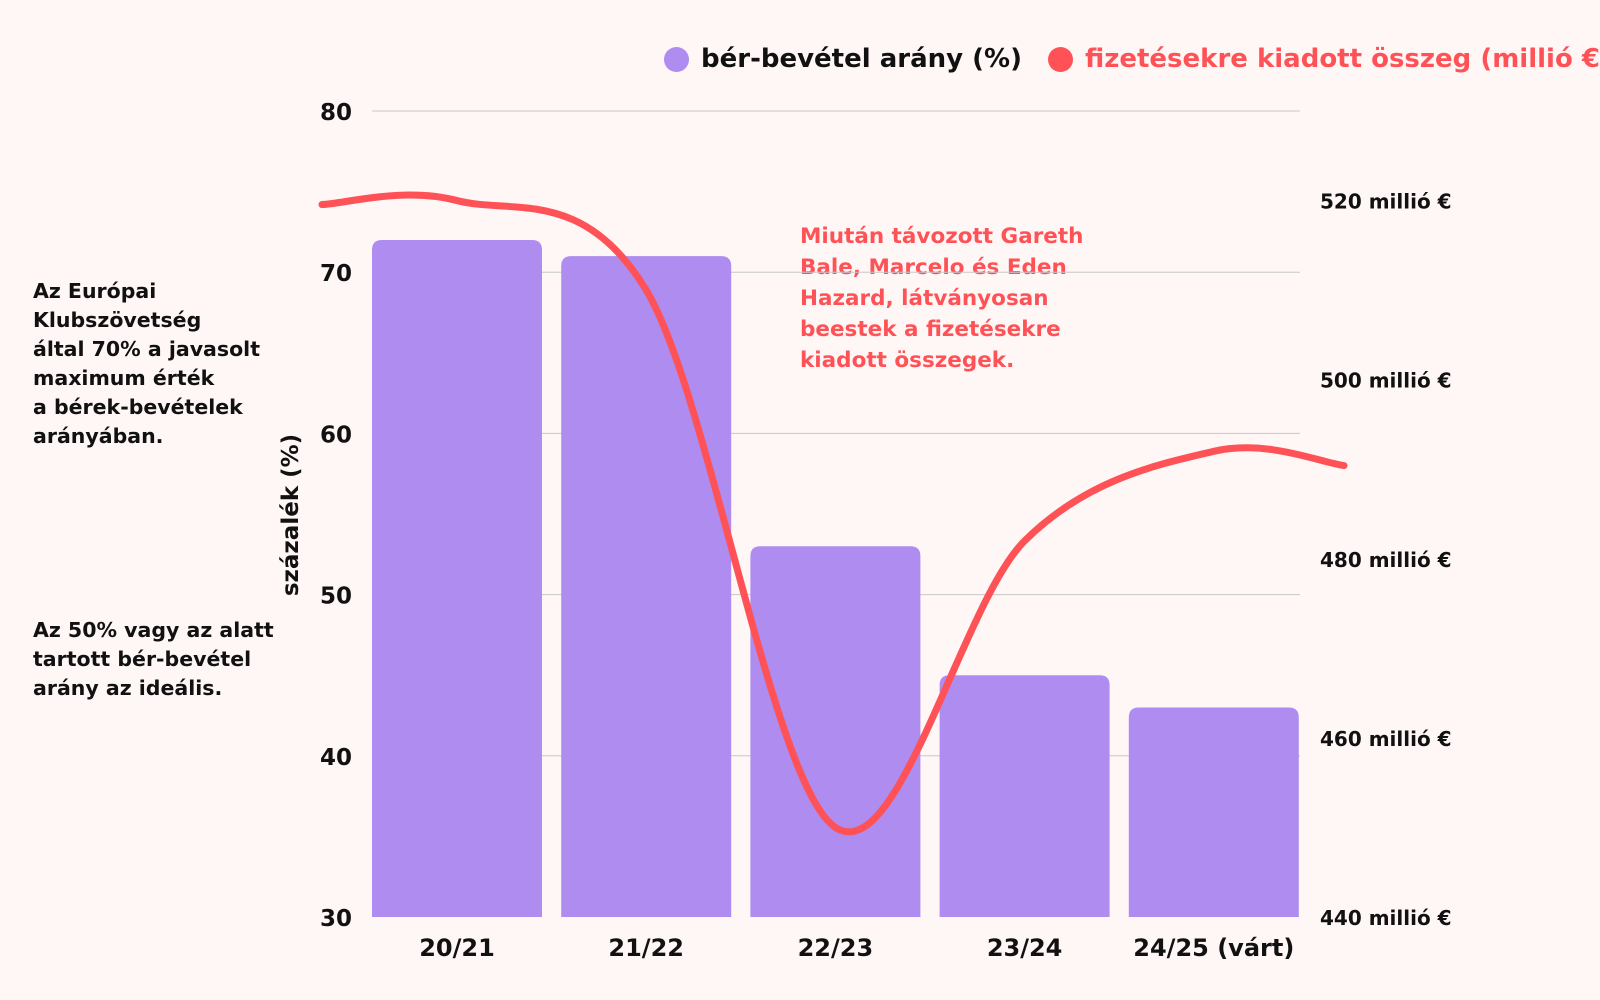  I want to click on y2-tick-label: 500 millió €, so click(1386, 381).